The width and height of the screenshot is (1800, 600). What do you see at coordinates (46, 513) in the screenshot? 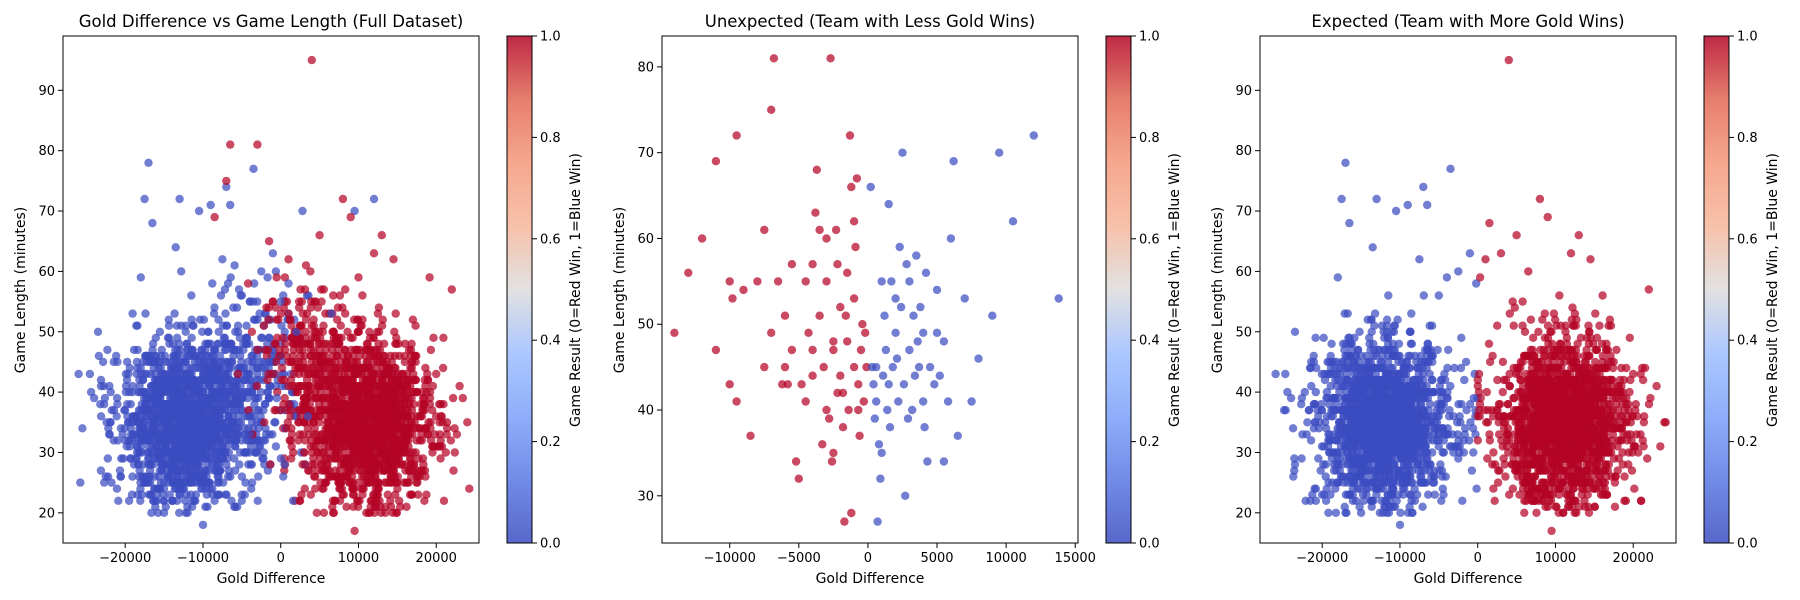
I see `y-tick-label: 20` at bounding box center [46, 513].